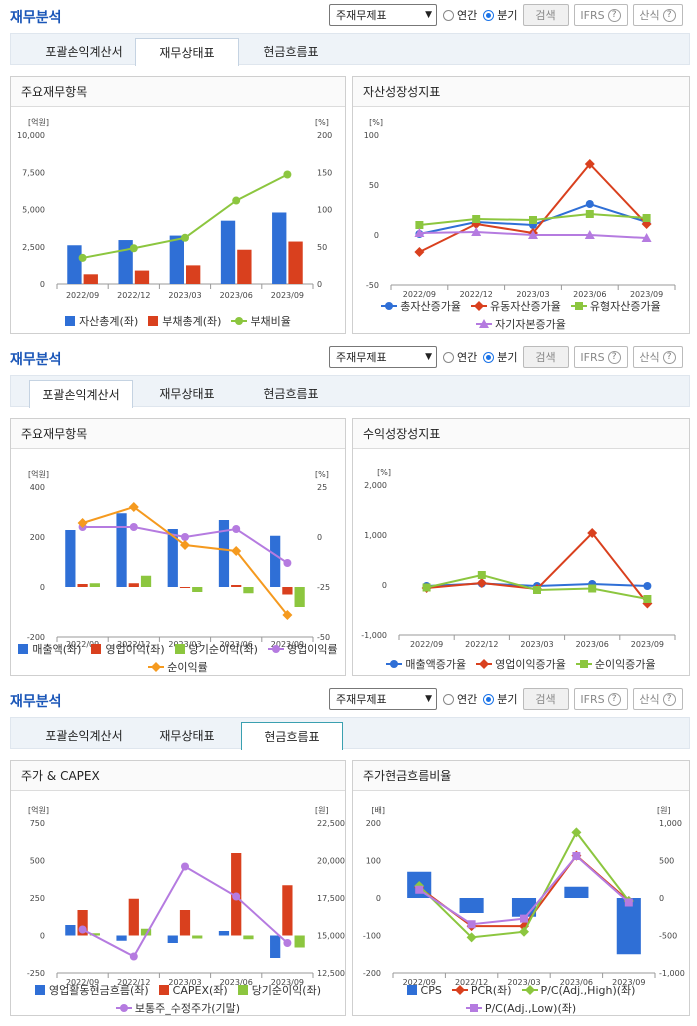 Image resolution: width=697 pixels, height=1026 pixels. What do you see at coordinates (426, 664) in the screenshot?
I see `legend-item: 매출액증가율` at bounding box center [426, 664].